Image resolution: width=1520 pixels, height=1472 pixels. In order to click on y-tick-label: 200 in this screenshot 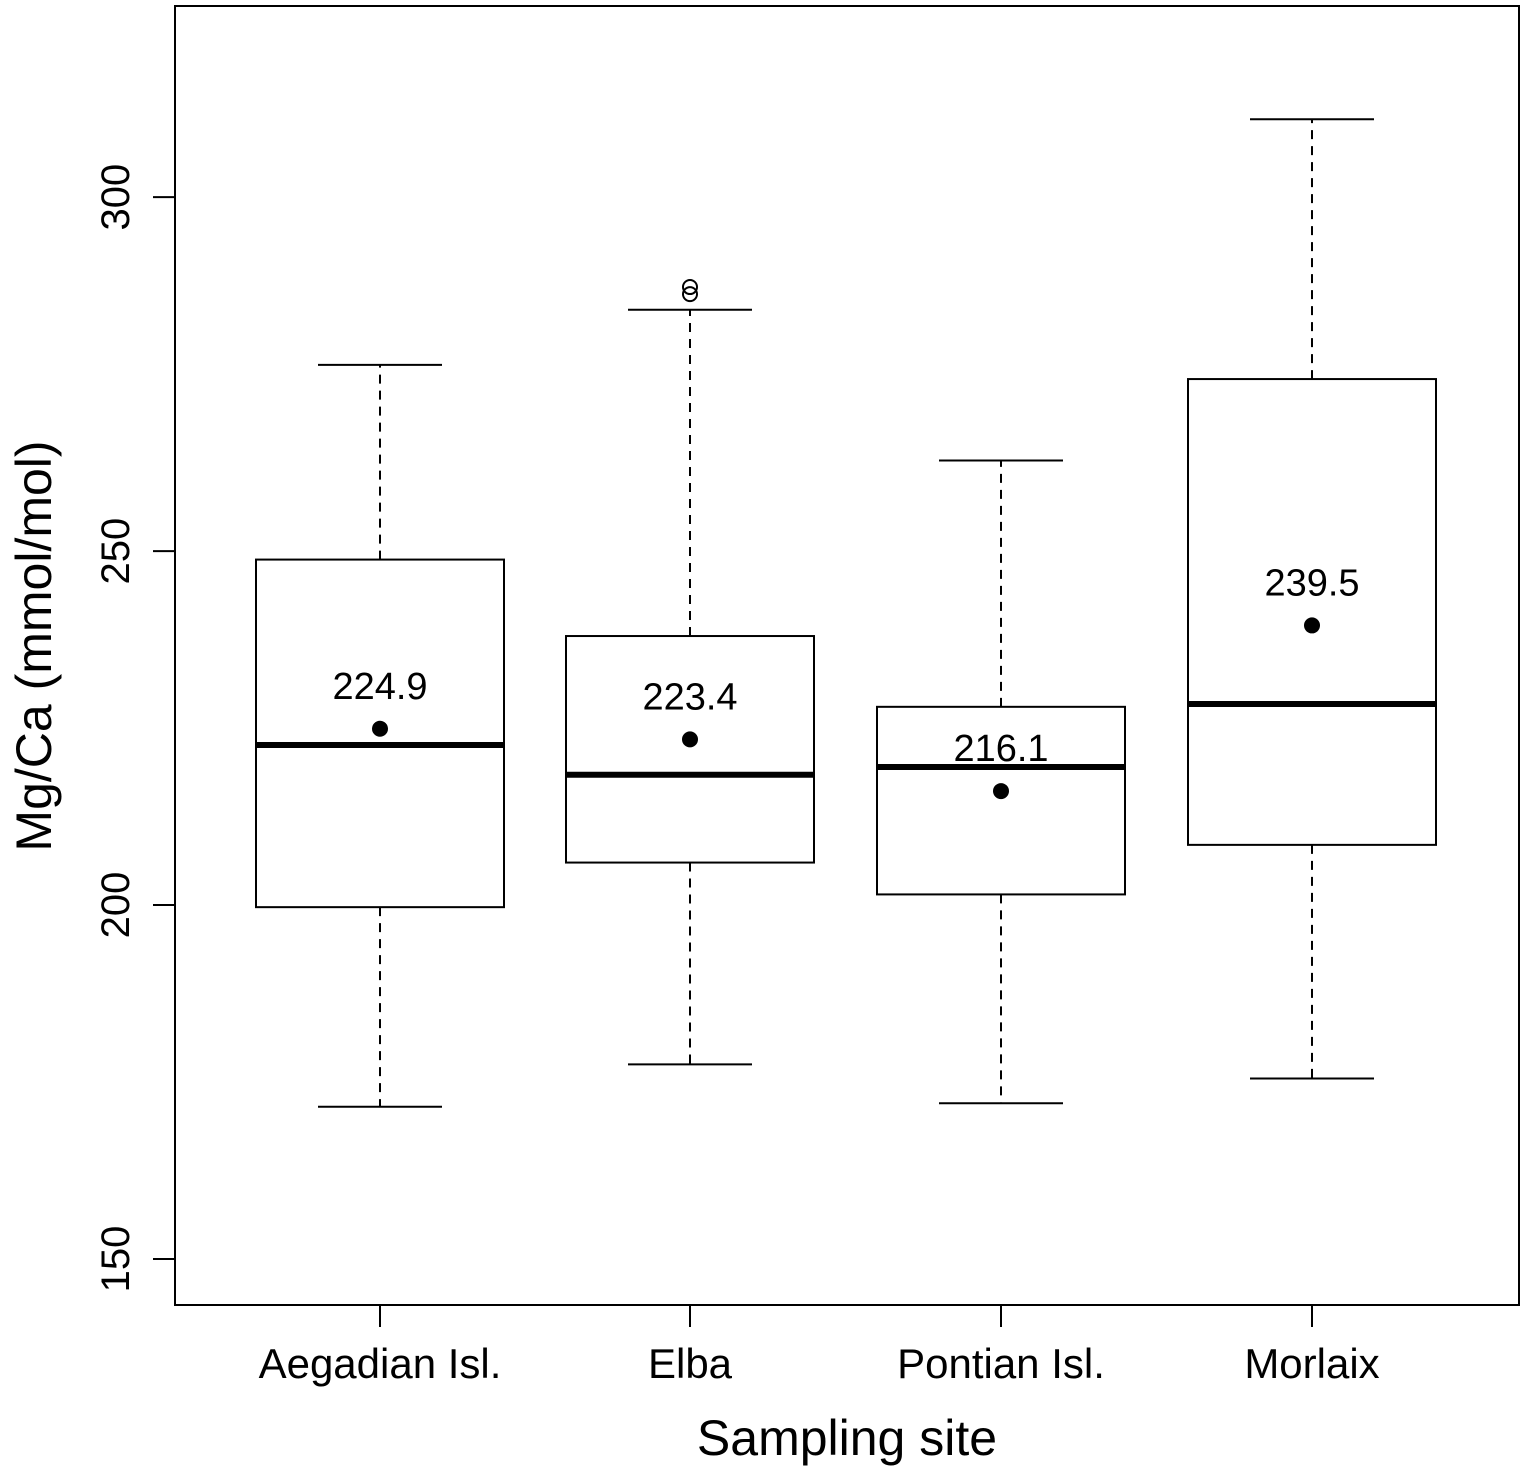, I will do `click(116, 905)`.